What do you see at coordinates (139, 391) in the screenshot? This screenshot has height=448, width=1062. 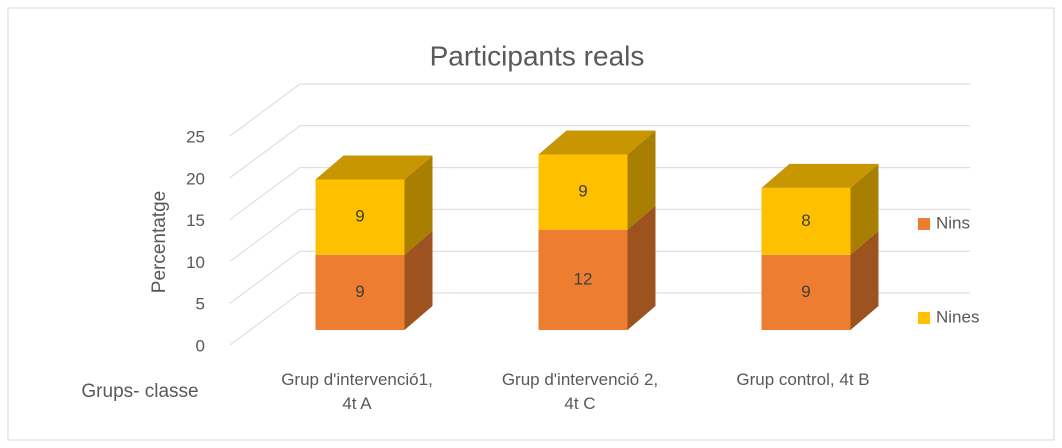 I see `x-axis-label: Grups- classe` at bounding box center [139, 391].